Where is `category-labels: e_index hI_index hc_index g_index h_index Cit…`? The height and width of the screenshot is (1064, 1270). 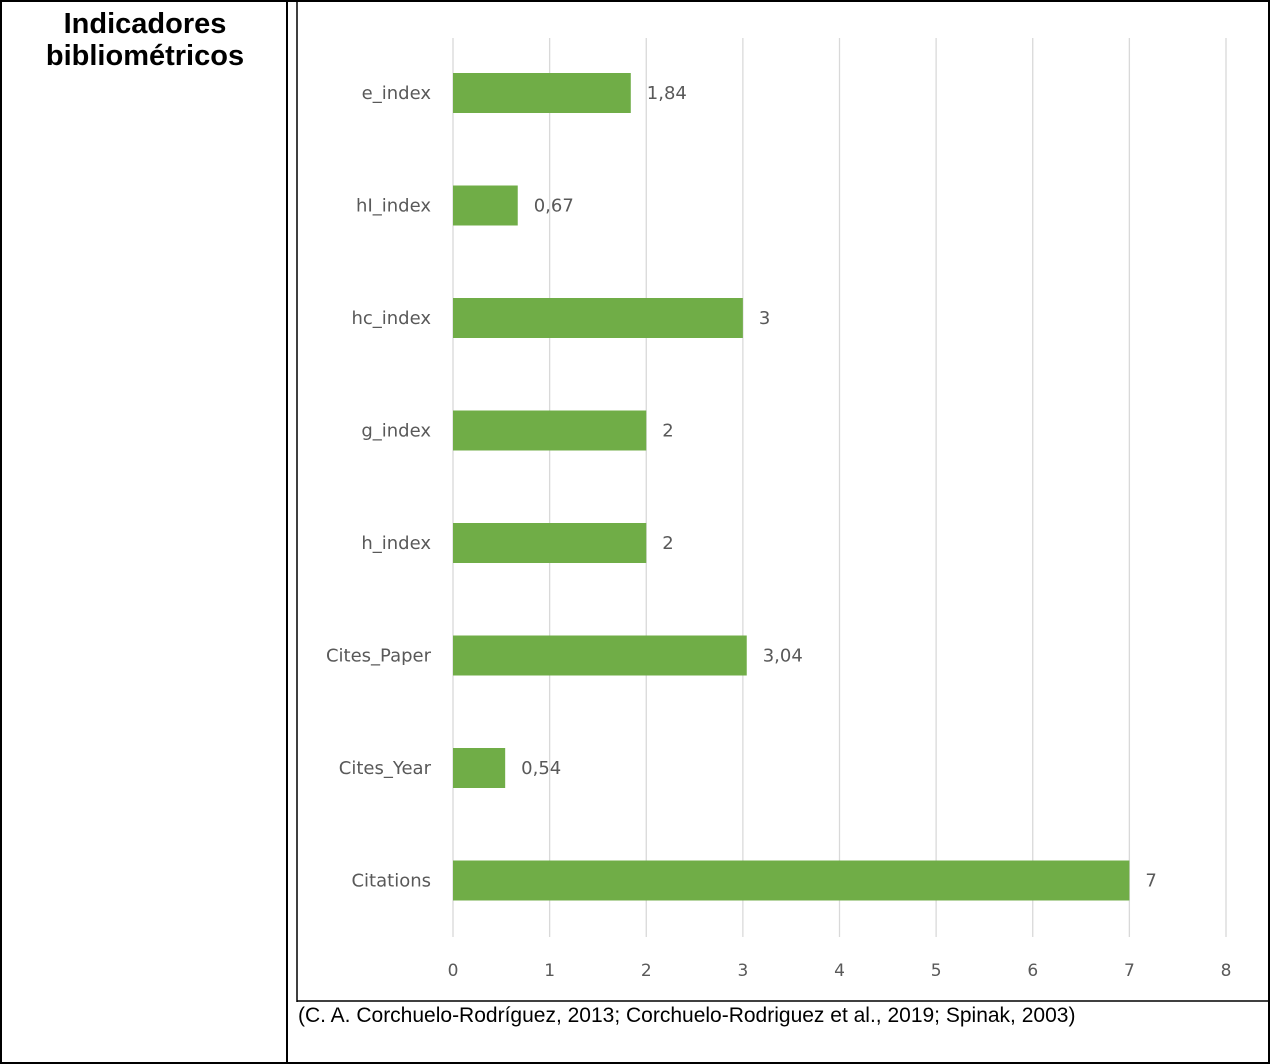 category-labels: e_index hI_index hc_index g_index h_index Cit… is located at coordinates (379, 487).